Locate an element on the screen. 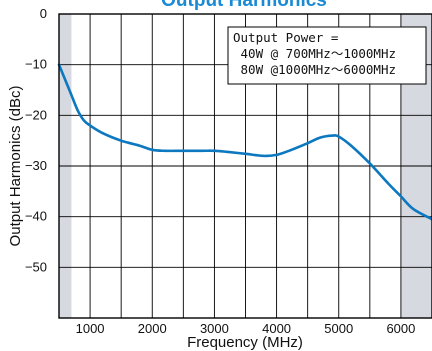 The width and height of the screenshot is (432, 351). x-tick-label: 6000 is located at coordinates (400, 328).